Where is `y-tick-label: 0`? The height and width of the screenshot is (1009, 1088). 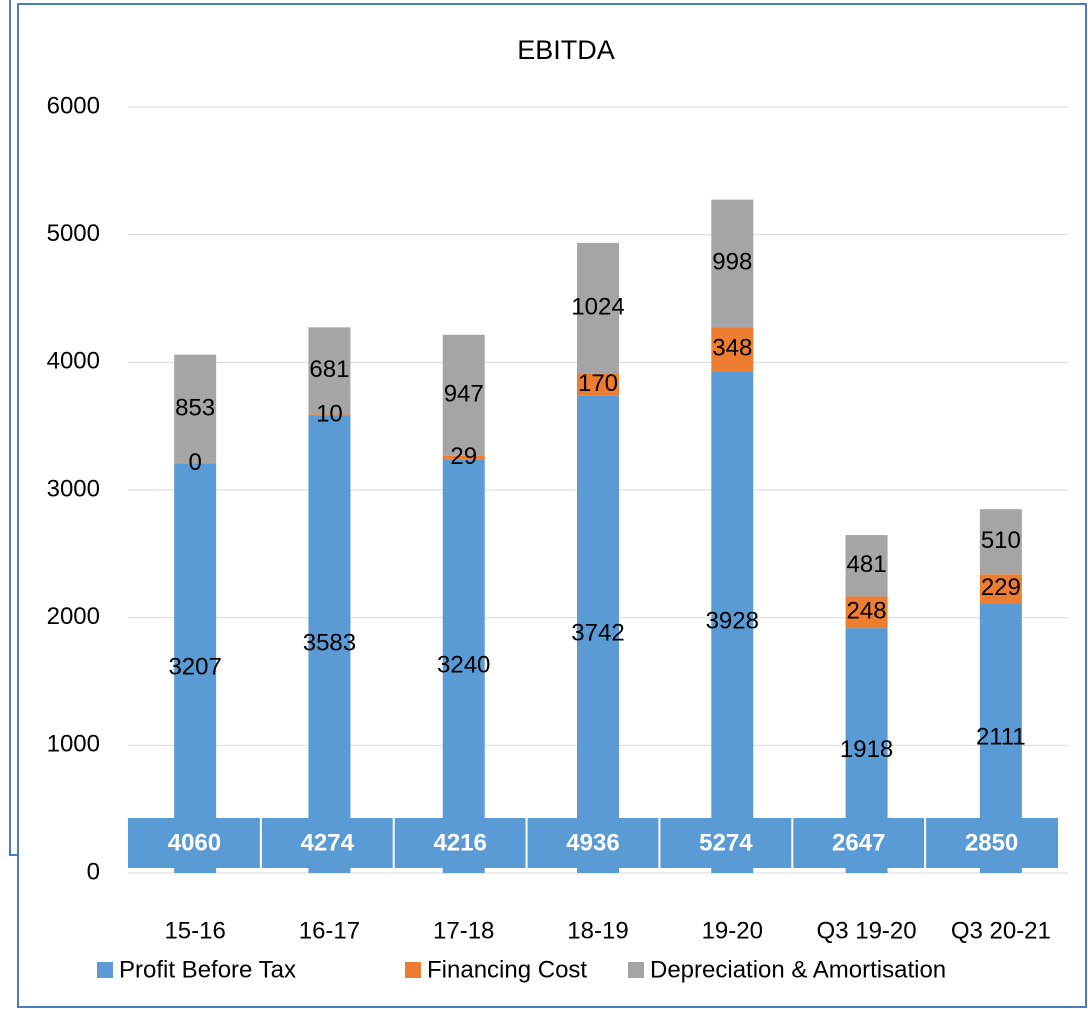 y-tick-label: 0 is located at coordinates (93, 871).